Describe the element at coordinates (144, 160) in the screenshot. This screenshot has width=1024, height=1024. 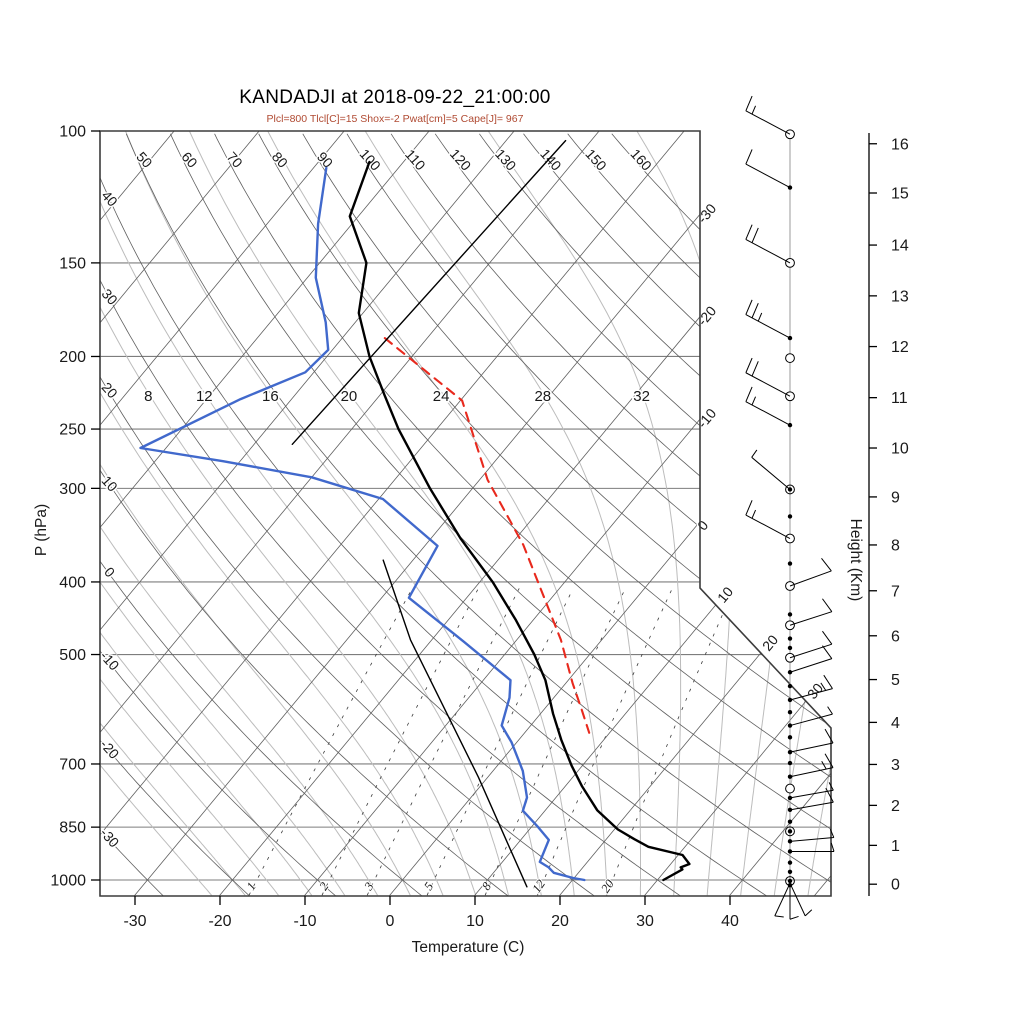
I see `svg-text: 50` at that location.